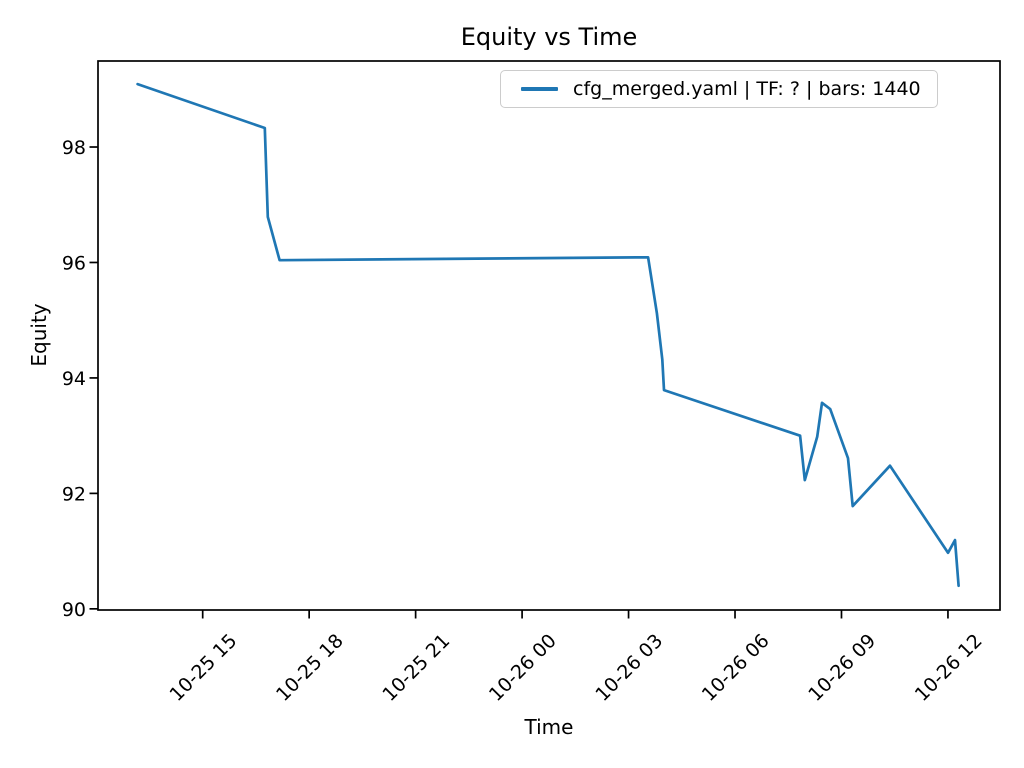 The width and height of the screenshot is (1024, 768). What do you see at coordinates (549, 37) in the screenshot?
I see `chart-title: Equity vs Time` at bounding box center [549, 37].